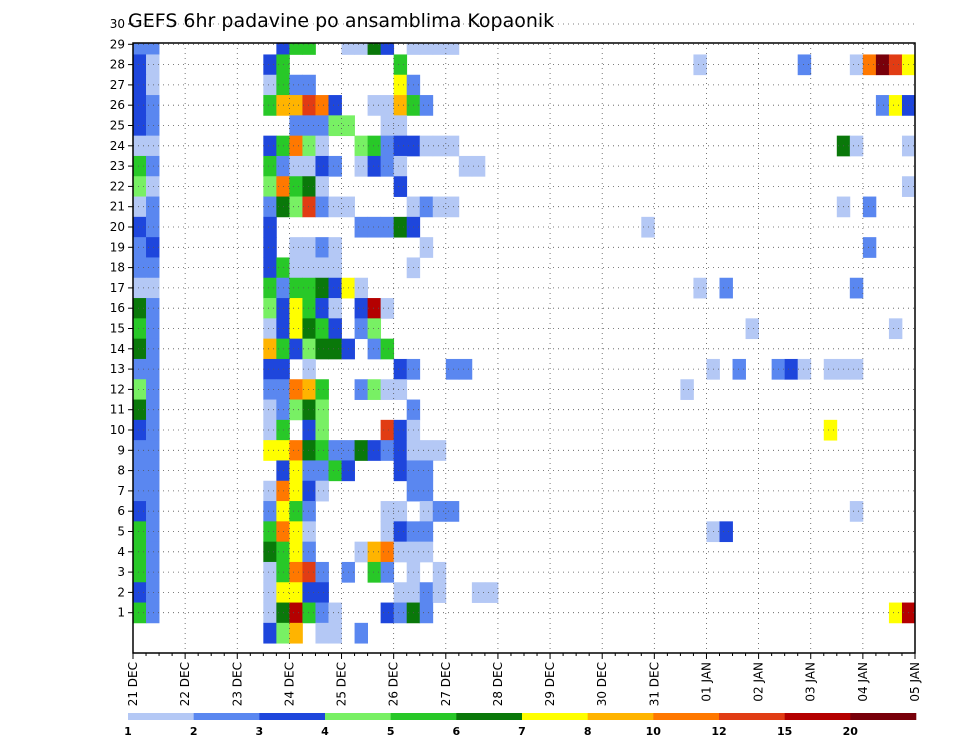  Describe the element at coordinates (117, 389) in the screenshot. I see `y-tick-label: 12` at that location.